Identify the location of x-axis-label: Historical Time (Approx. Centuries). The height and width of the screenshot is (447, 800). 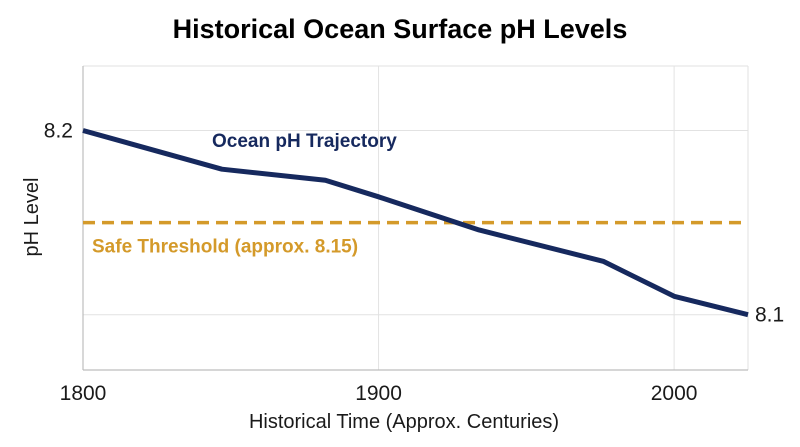
(404, 422).